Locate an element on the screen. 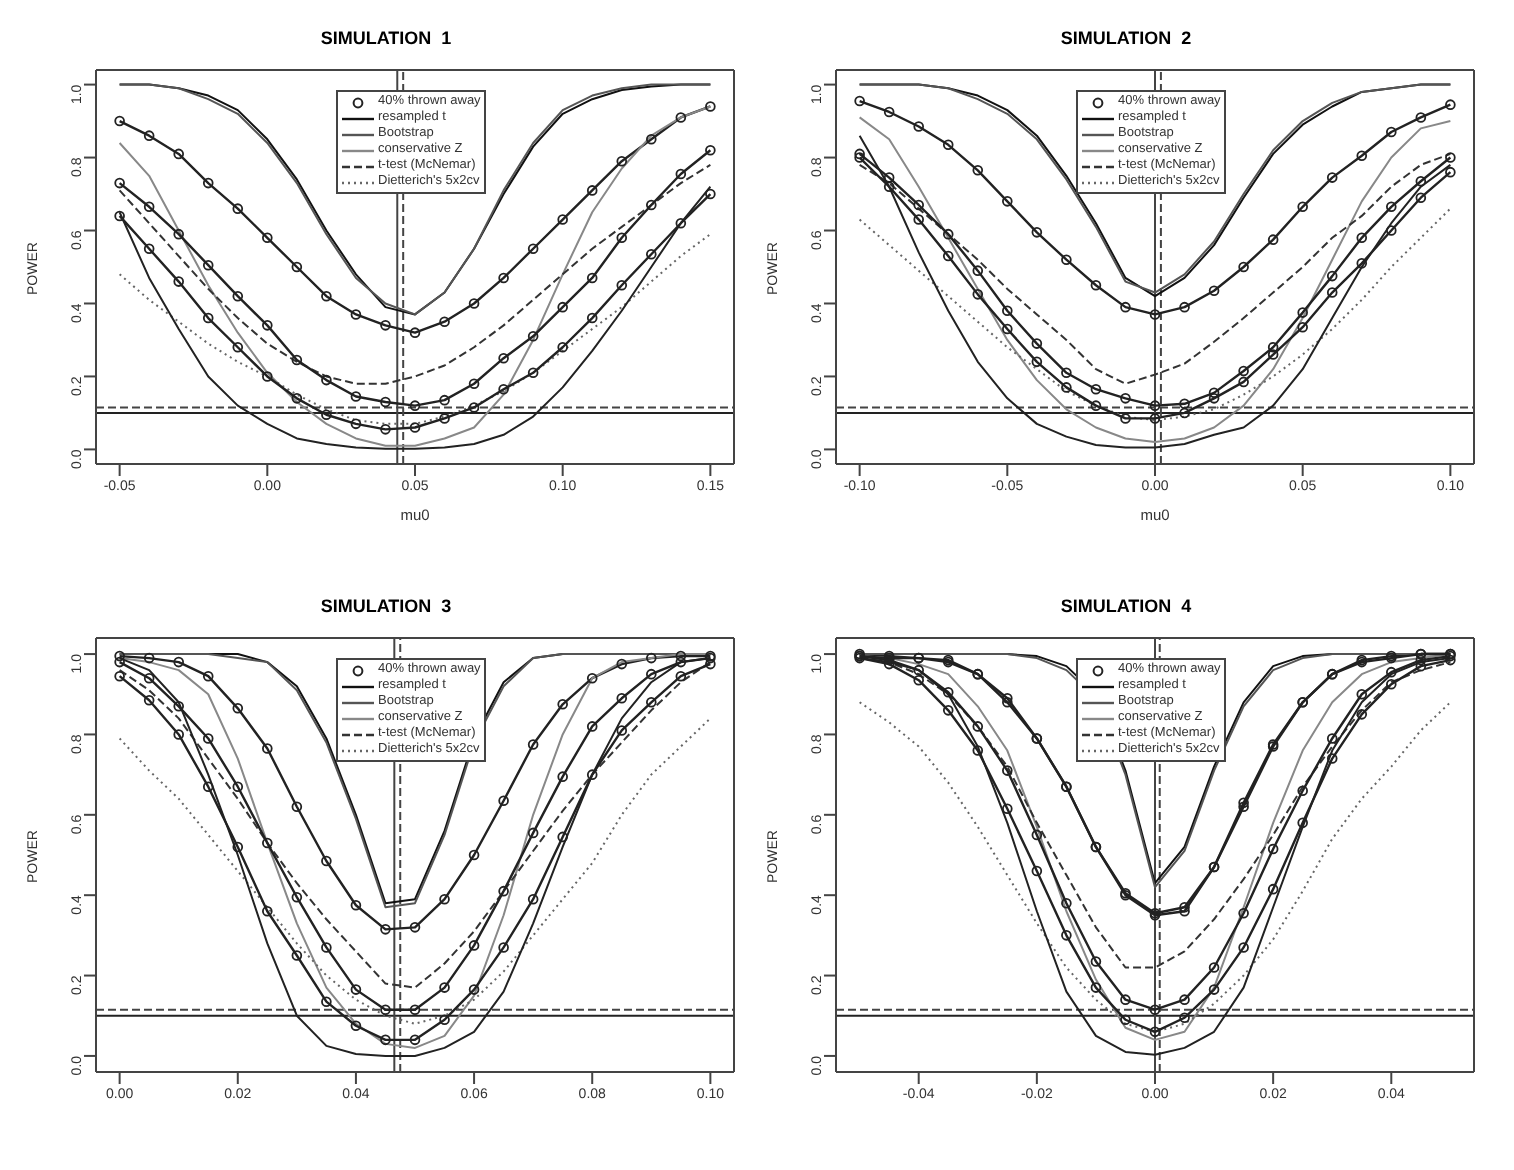 The image size is (1514, 1170). chart-title: SIMULATION 4 is located at coordinates (1126, 606).